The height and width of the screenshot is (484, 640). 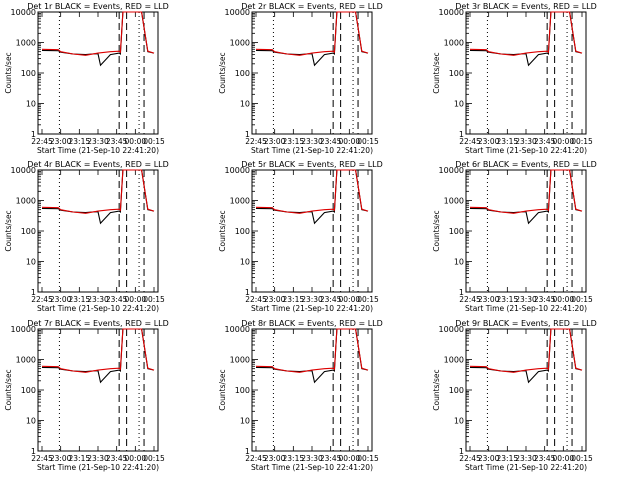 What do you see at coordinates (98, 164) in the screenshot?
I see `panel-title: Det 4r BLACK = Events, RED = LLD` at bounding box center [98, 164].